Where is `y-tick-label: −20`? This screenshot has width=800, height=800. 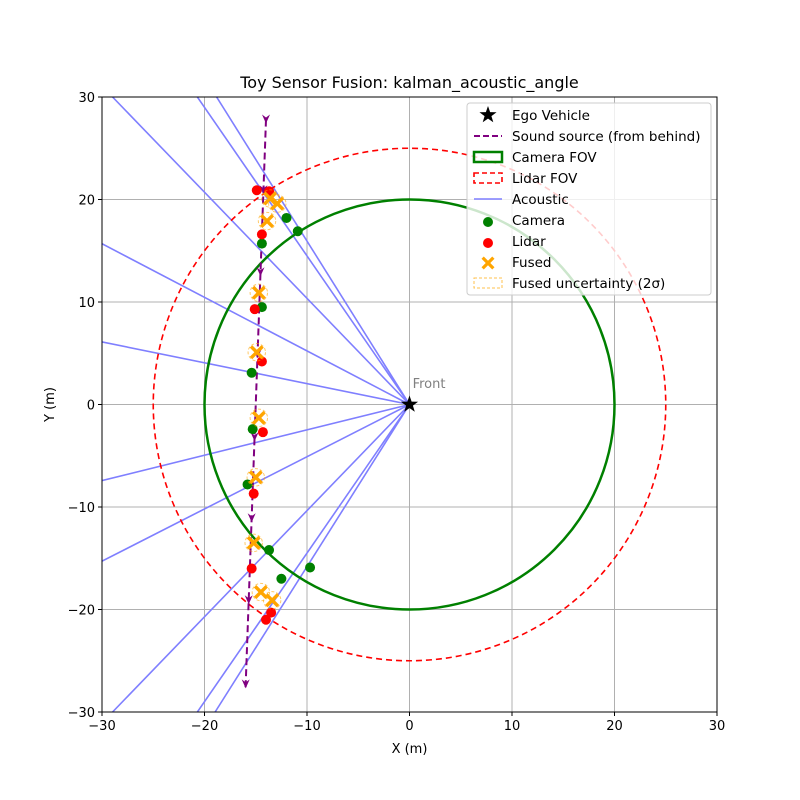
y-tick-label: −20 is located at coordinates (81, 611).